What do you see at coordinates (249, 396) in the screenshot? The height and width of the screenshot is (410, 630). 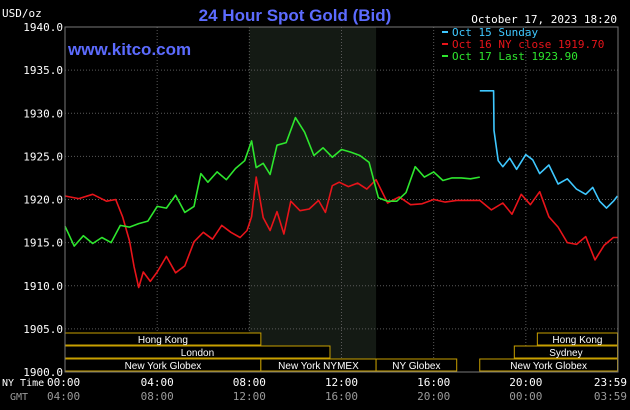 I see `x-tick-label-gmt: 12:00` at bounding box center [249, 396].